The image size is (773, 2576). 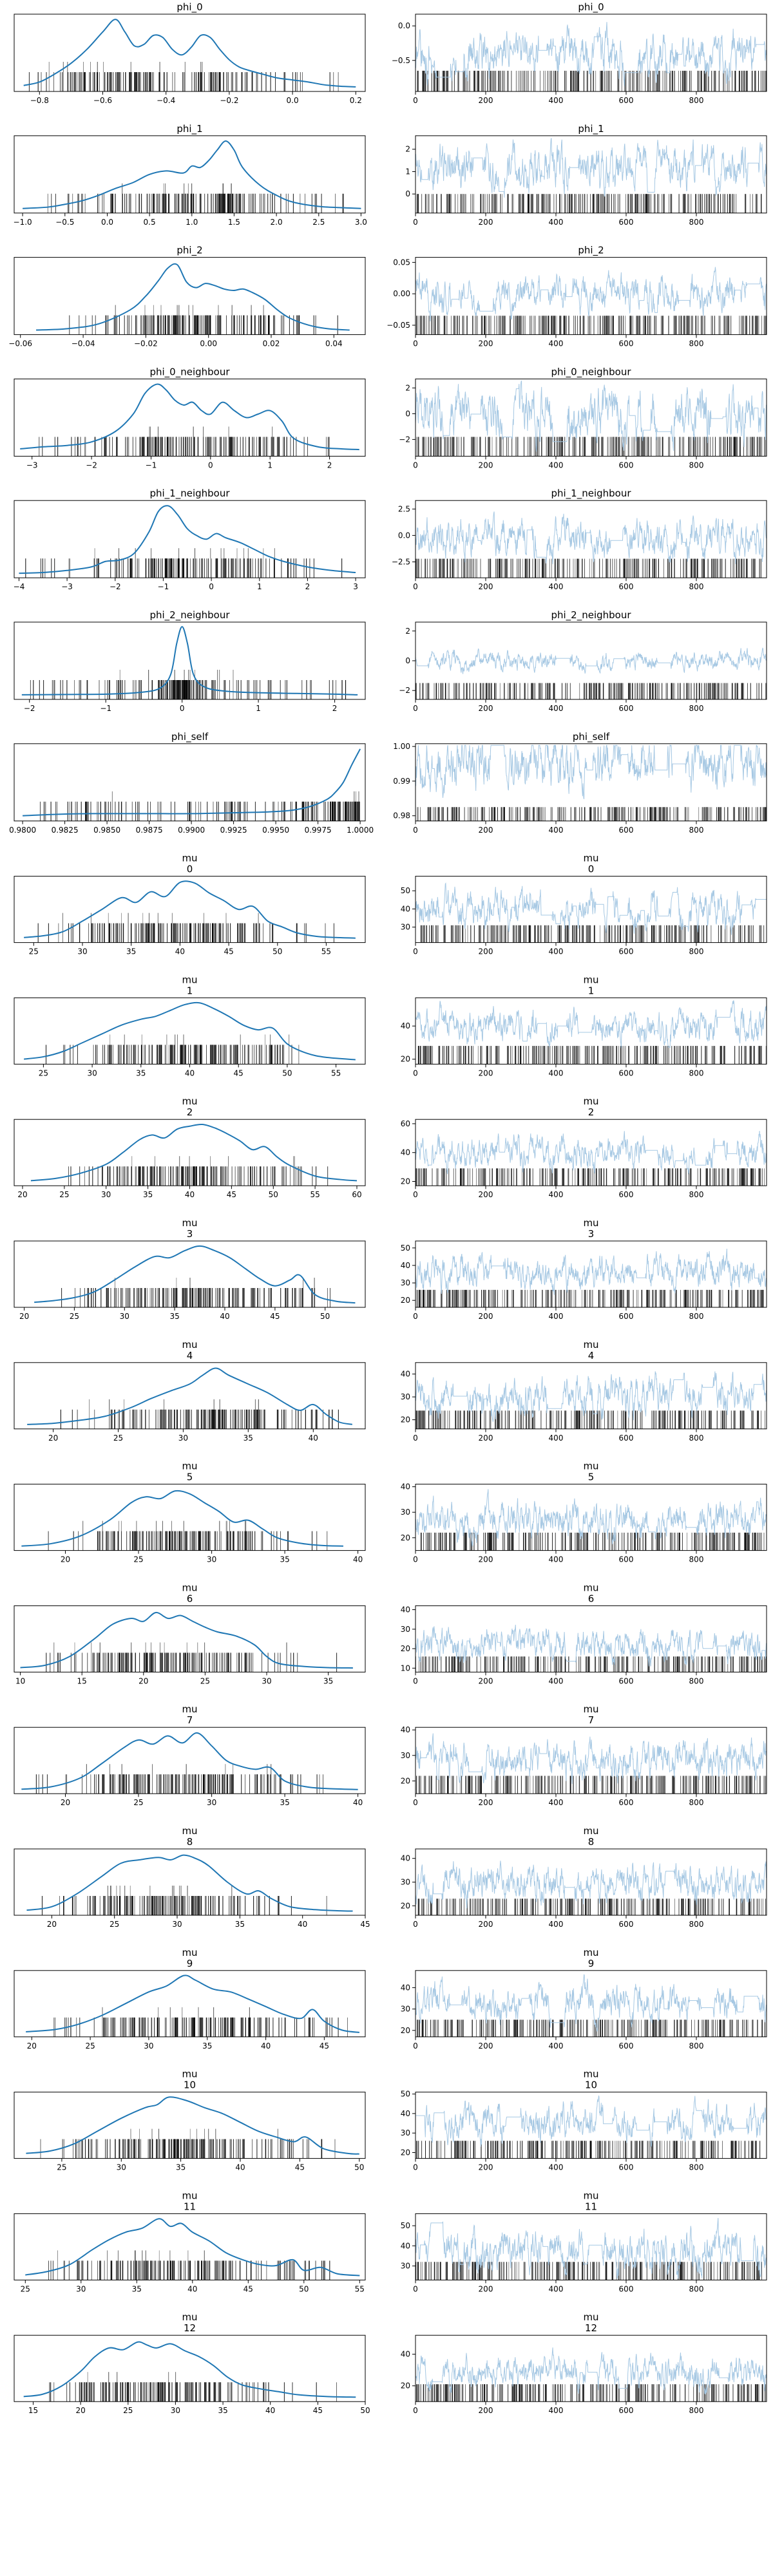 I want to click on y-tick-label: 0.00, so click(x=401, y=293).